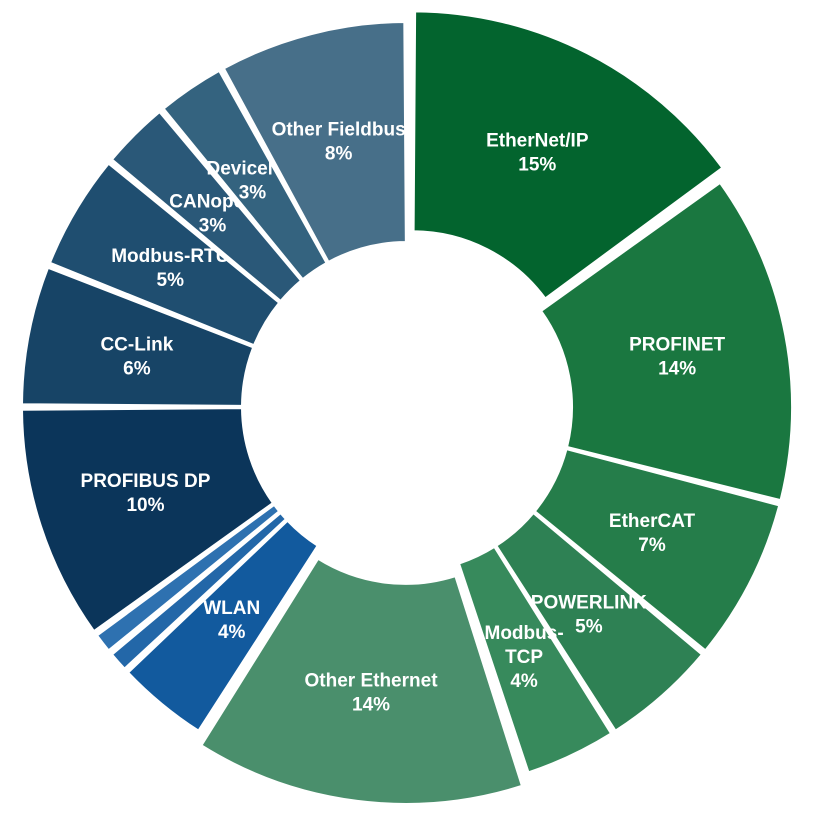  I want to click on profinet-name-label: PROFINET, so click(677, 344).